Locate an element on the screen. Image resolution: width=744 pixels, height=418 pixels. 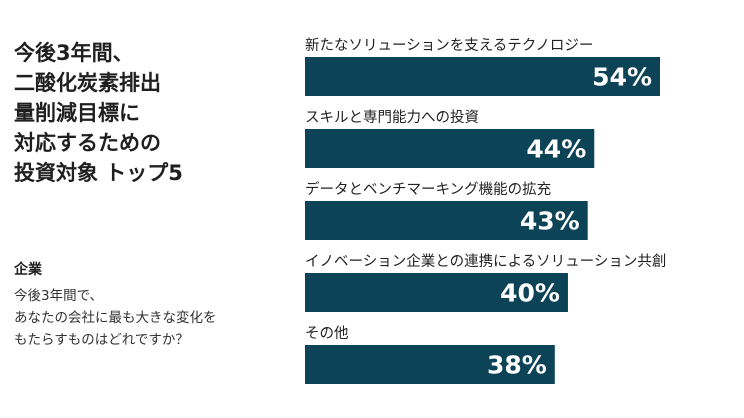
survey-question: 今後3年間で、 あなたの会社に最も大きな変化を もたらすものはどれですか？ is located at coordinates (156, 318).